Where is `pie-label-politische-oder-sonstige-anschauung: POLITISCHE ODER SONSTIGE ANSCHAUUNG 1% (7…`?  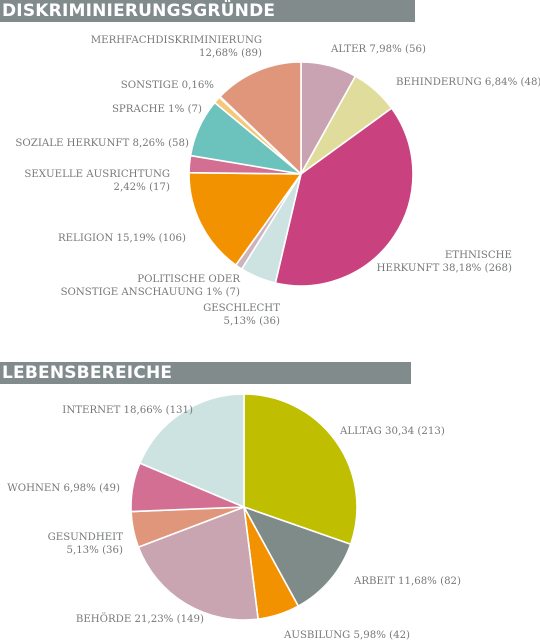
pie-label-politische-oder-sonstige-anschauung: POLITISCHE ODER SONSTIGE ANSCHAUUNG 1% (7… is located at coordinates (151, 286).